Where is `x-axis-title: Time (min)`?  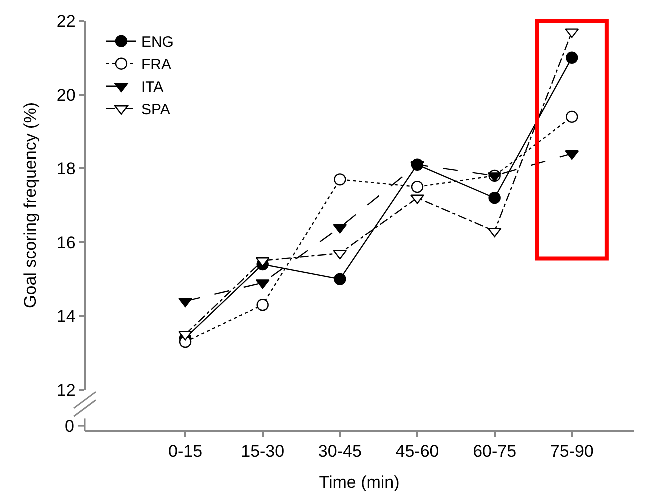 x-axis-title: Time (min) is located at coordinates (359, 482).